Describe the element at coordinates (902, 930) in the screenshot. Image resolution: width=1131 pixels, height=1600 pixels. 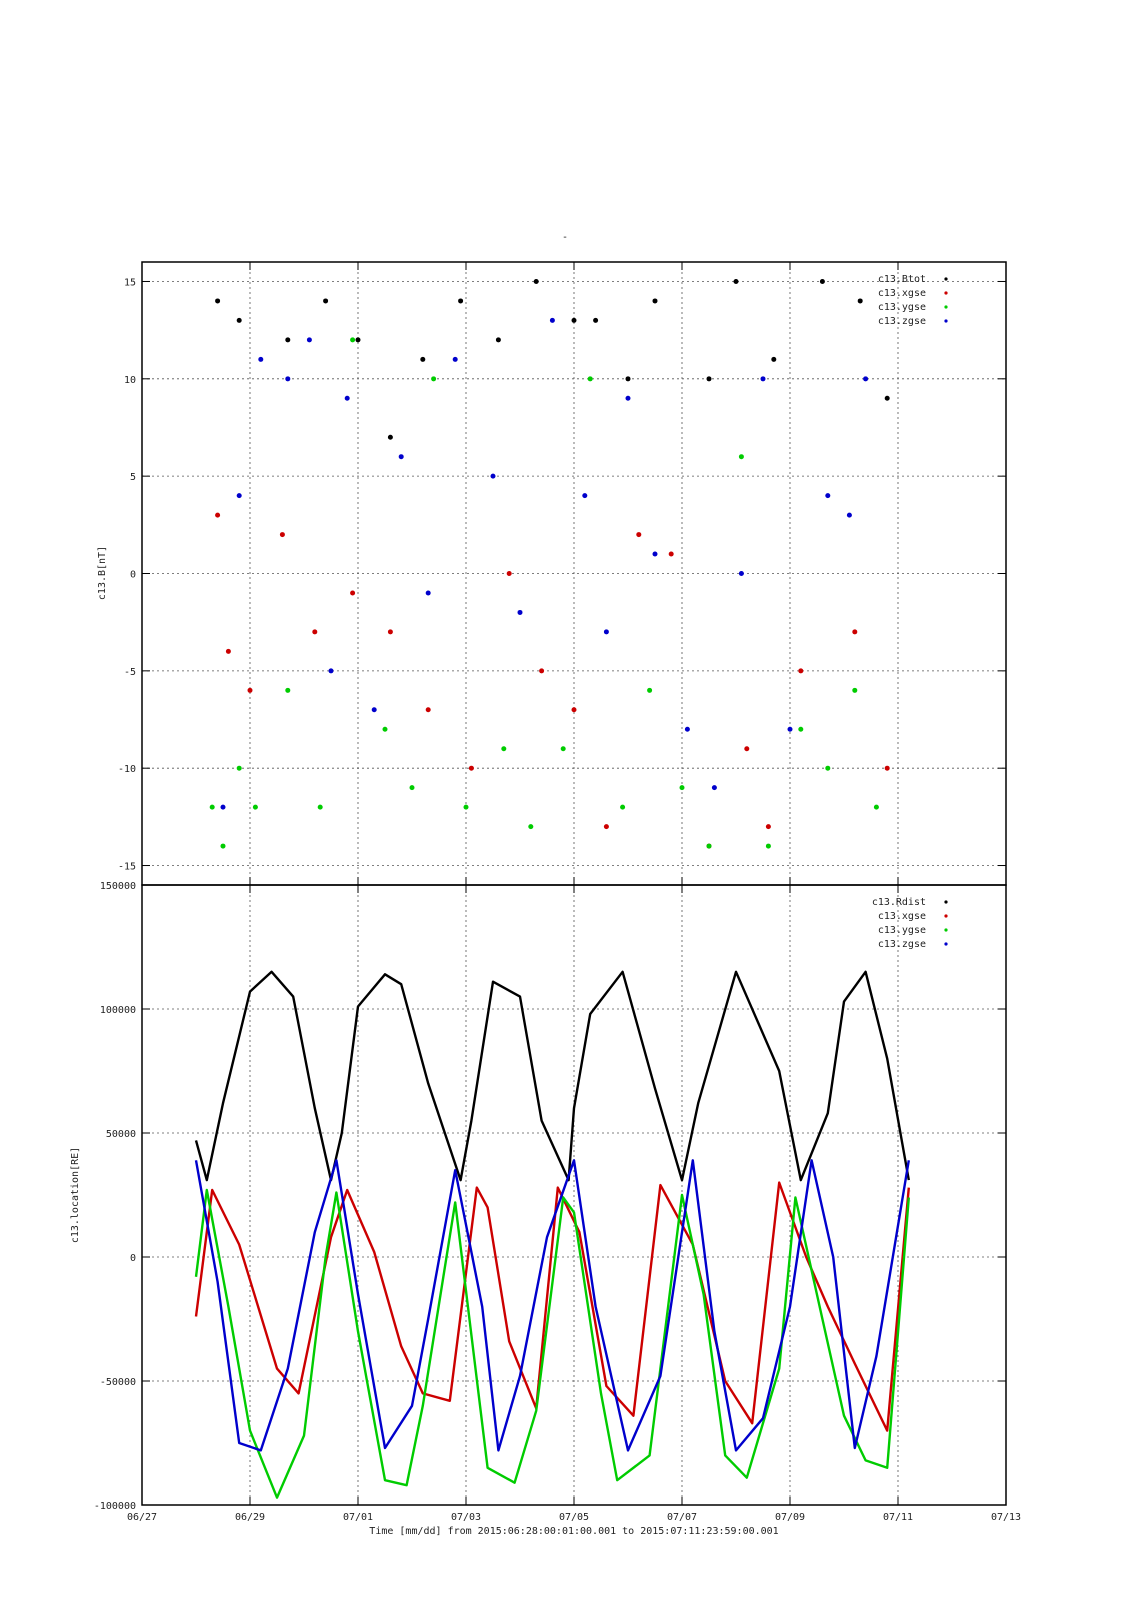
I see `legend-label: c13.ygse` at that location.